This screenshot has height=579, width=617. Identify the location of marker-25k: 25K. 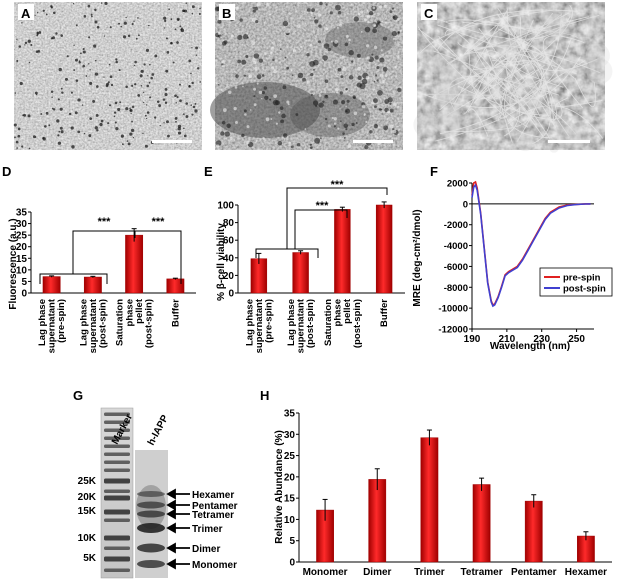
(87, 481).